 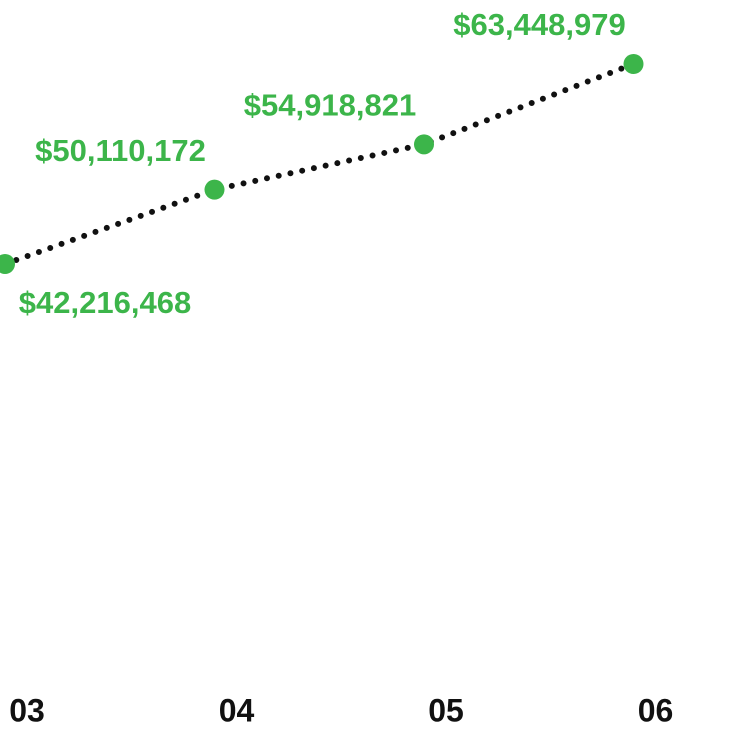 What do you see at coordinates (27, 710) in the screenshot?
I see `x-tick-label: 03` at bounding box center [27, 710].